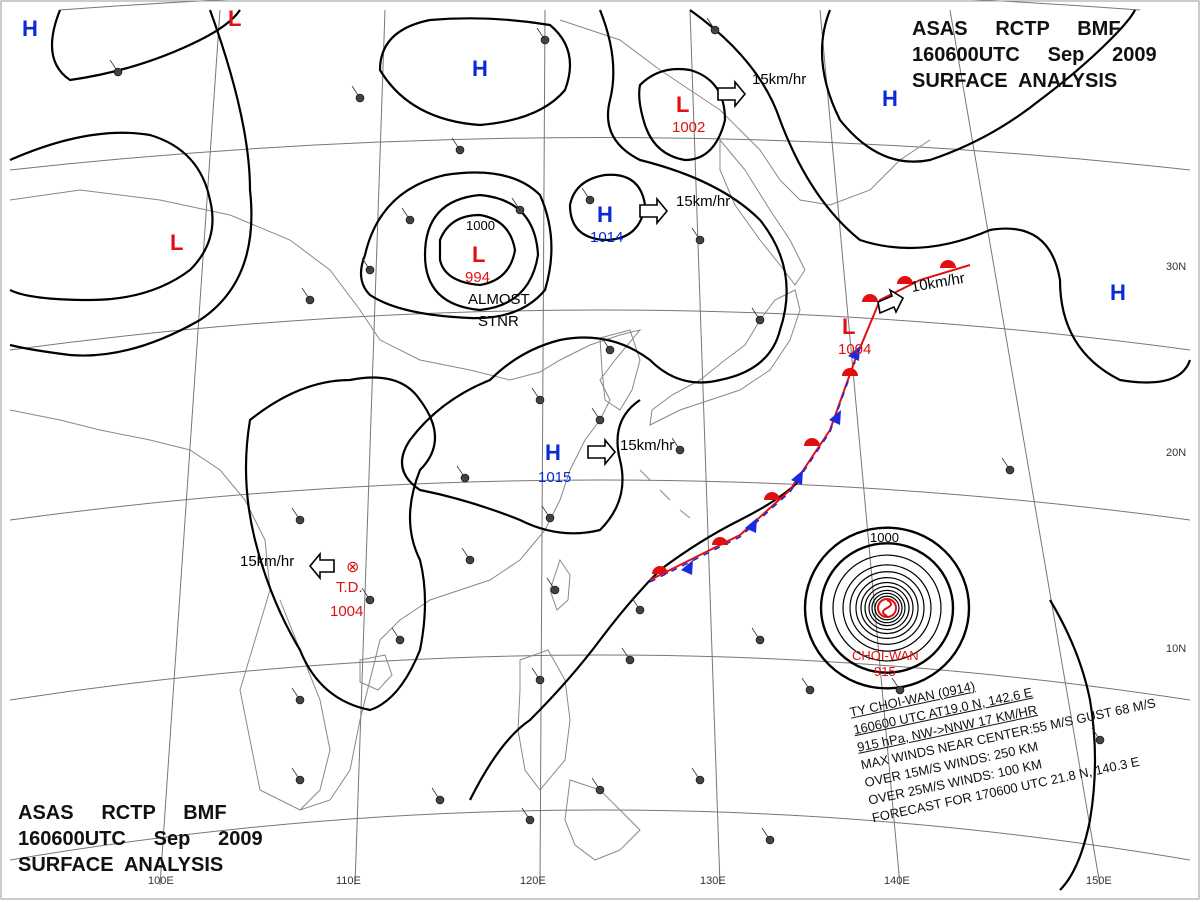 This screenshot has height=900, width=1200. I want to click on latitude-label: 20N, so click(1176, 453).